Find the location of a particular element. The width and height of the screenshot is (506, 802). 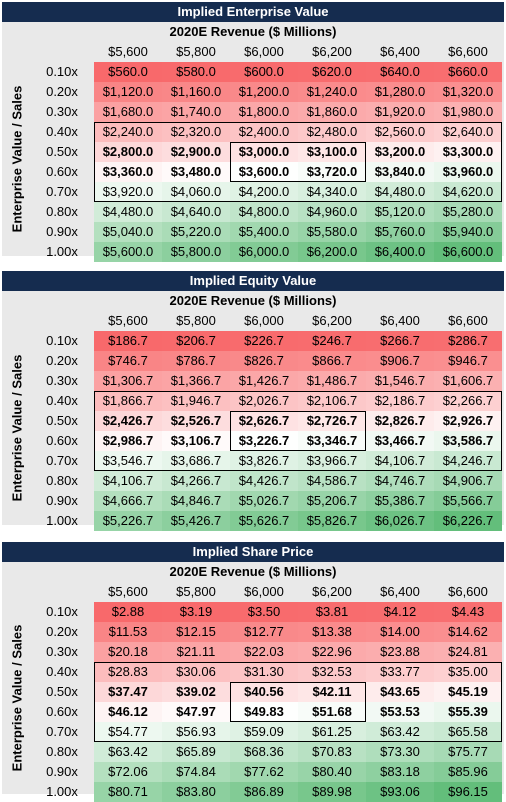

table-cell: $2,726.7 is located at coordinates (332, 421).